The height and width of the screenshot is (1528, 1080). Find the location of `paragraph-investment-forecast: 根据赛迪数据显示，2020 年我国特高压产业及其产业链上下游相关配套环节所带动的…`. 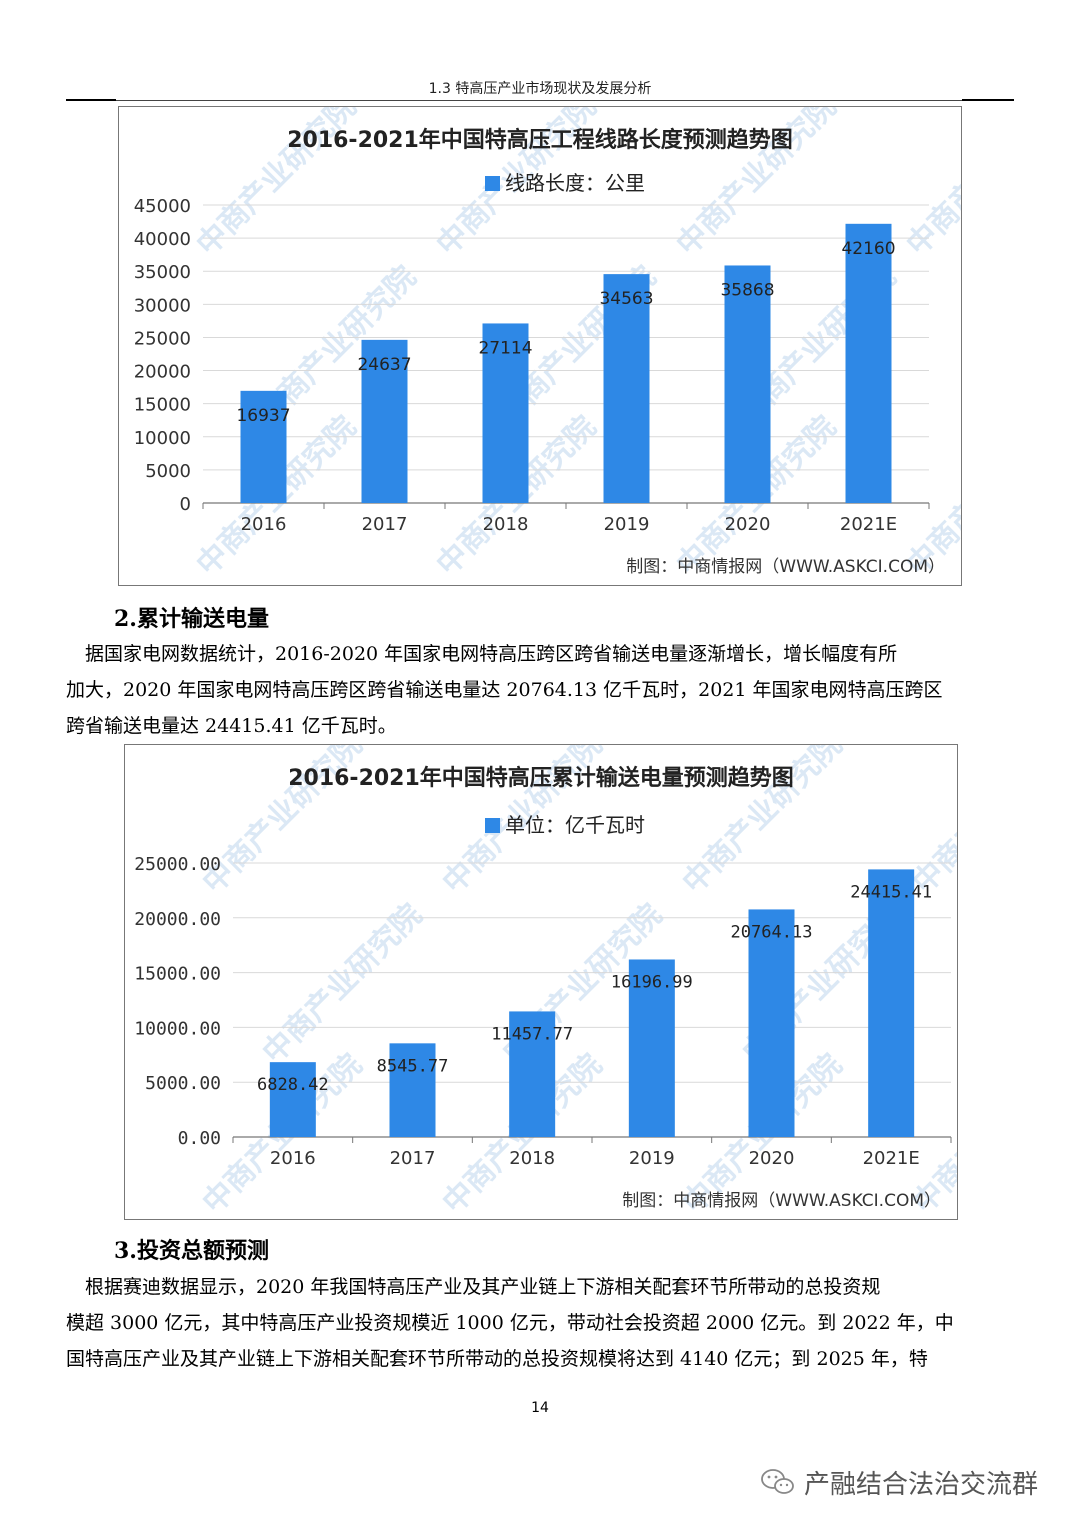

paragraph-investment-forecast: 根据赛迪数据显示，2020 年我国特高压产业及其产业链上下游相关配套环节所带动的… is located at coordinates (540, 1323).